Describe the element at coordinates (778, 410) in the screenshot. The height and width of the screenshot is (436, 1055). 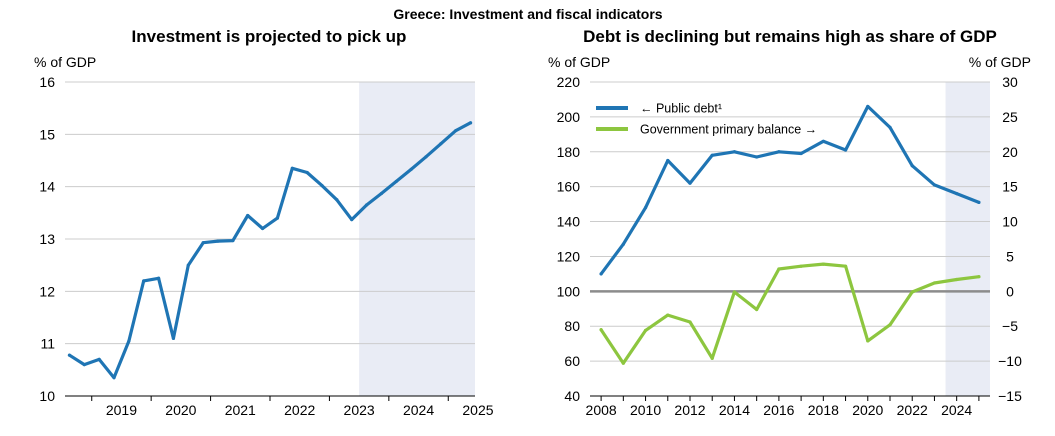
I see `x-tick-label: 2016` at that location.